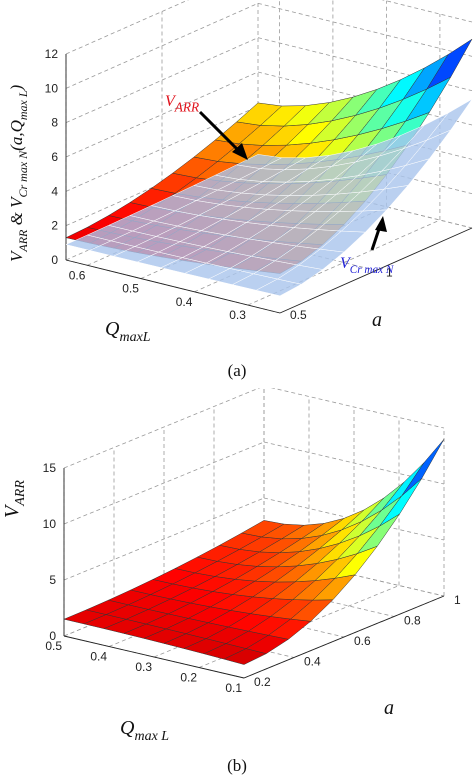  What do you see at coordinates (312, 662) in the screenshot?
I see `y-tick-label: 0.4` at bounding box center [312, 662].